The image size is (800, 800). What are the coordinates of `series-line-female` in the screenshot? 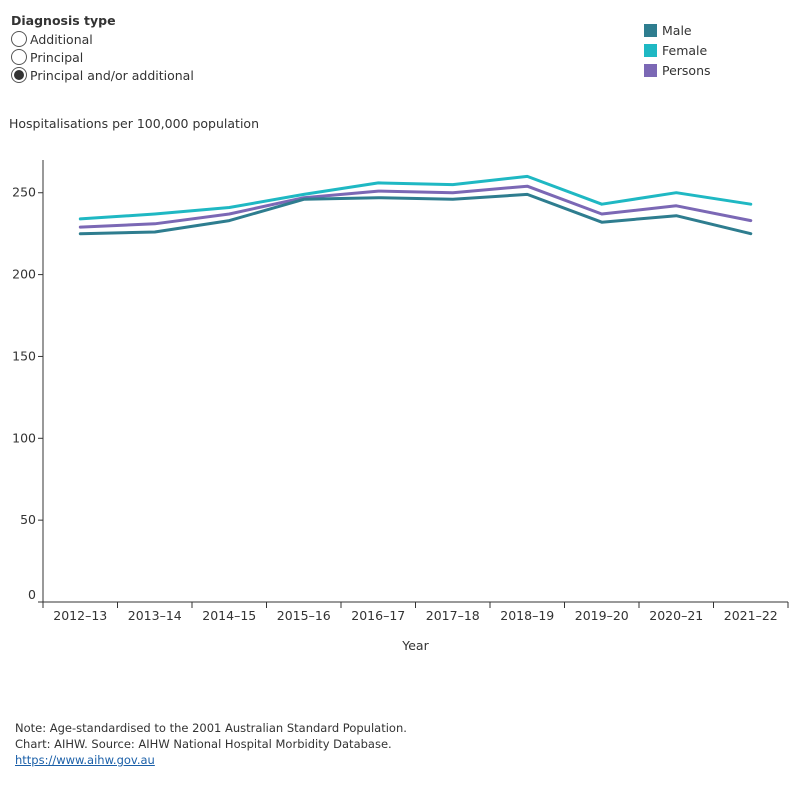 It's located at (415, 197).